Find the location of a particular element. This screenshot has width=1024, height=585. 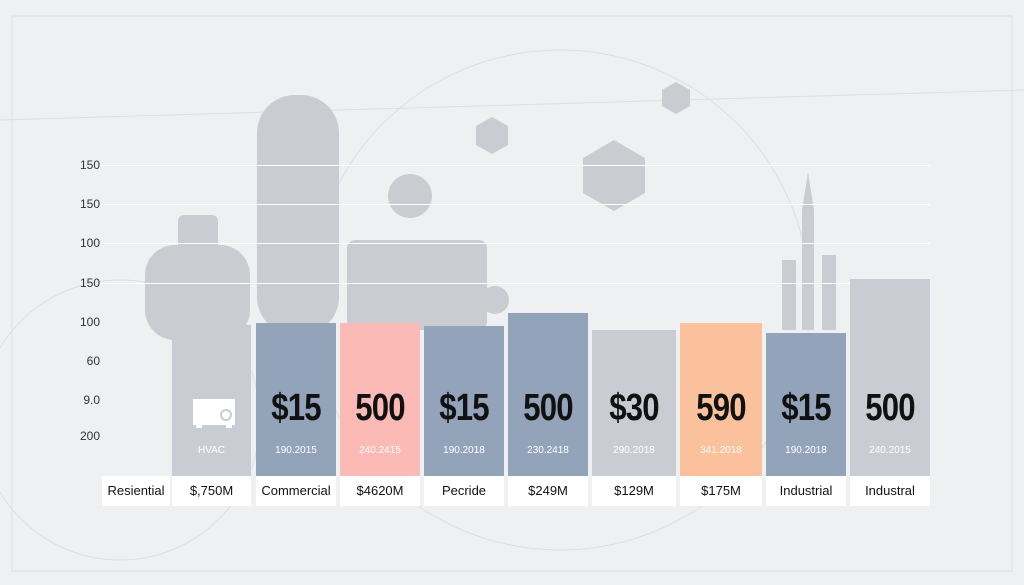

column-bar: 500 240.2415 is located at coordinates (380, 399).